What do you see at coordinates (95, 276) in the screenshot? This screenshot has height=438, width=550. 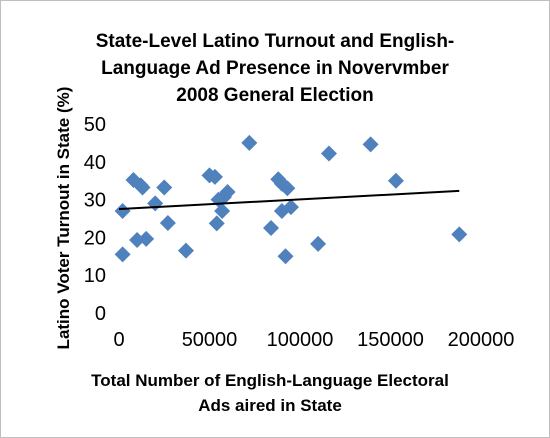 I see `y-tick-label: 10` at bounding box center [95, 276].